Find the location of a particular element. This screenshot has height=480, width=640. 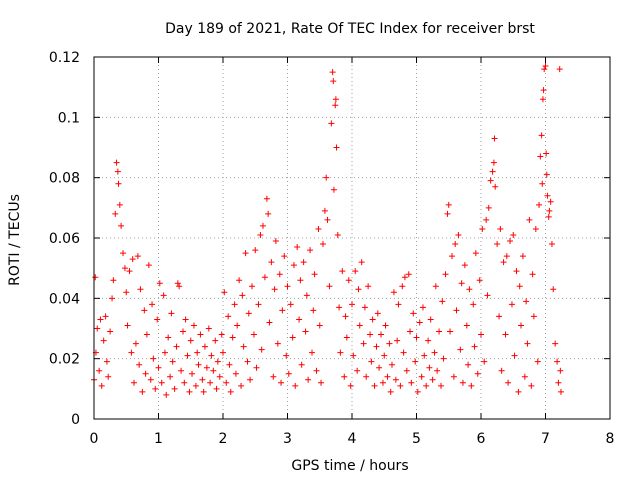

y-axis-label: ROTI / TECUs is located at coordinates (15, 240).